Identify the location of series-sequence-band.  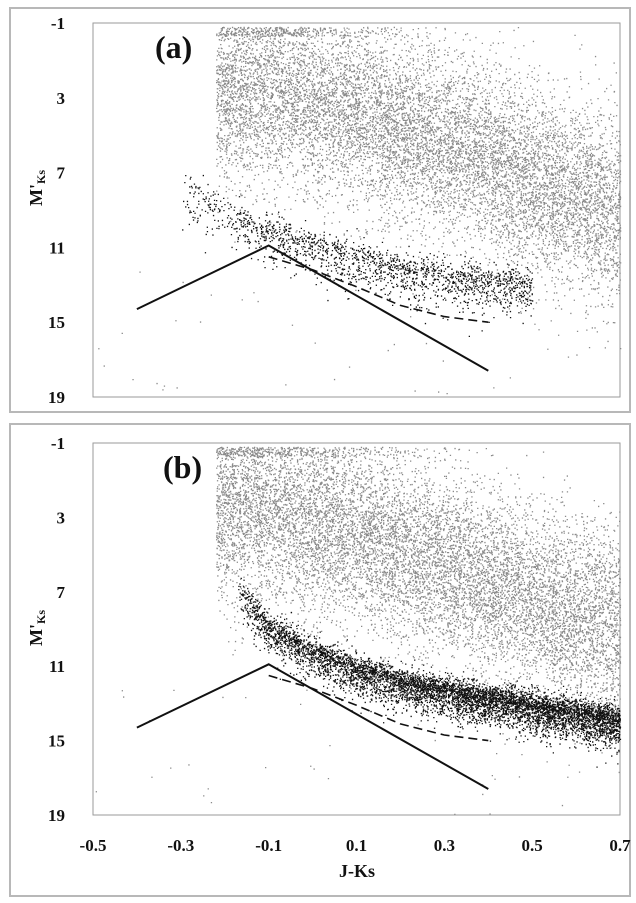
(430, 672).